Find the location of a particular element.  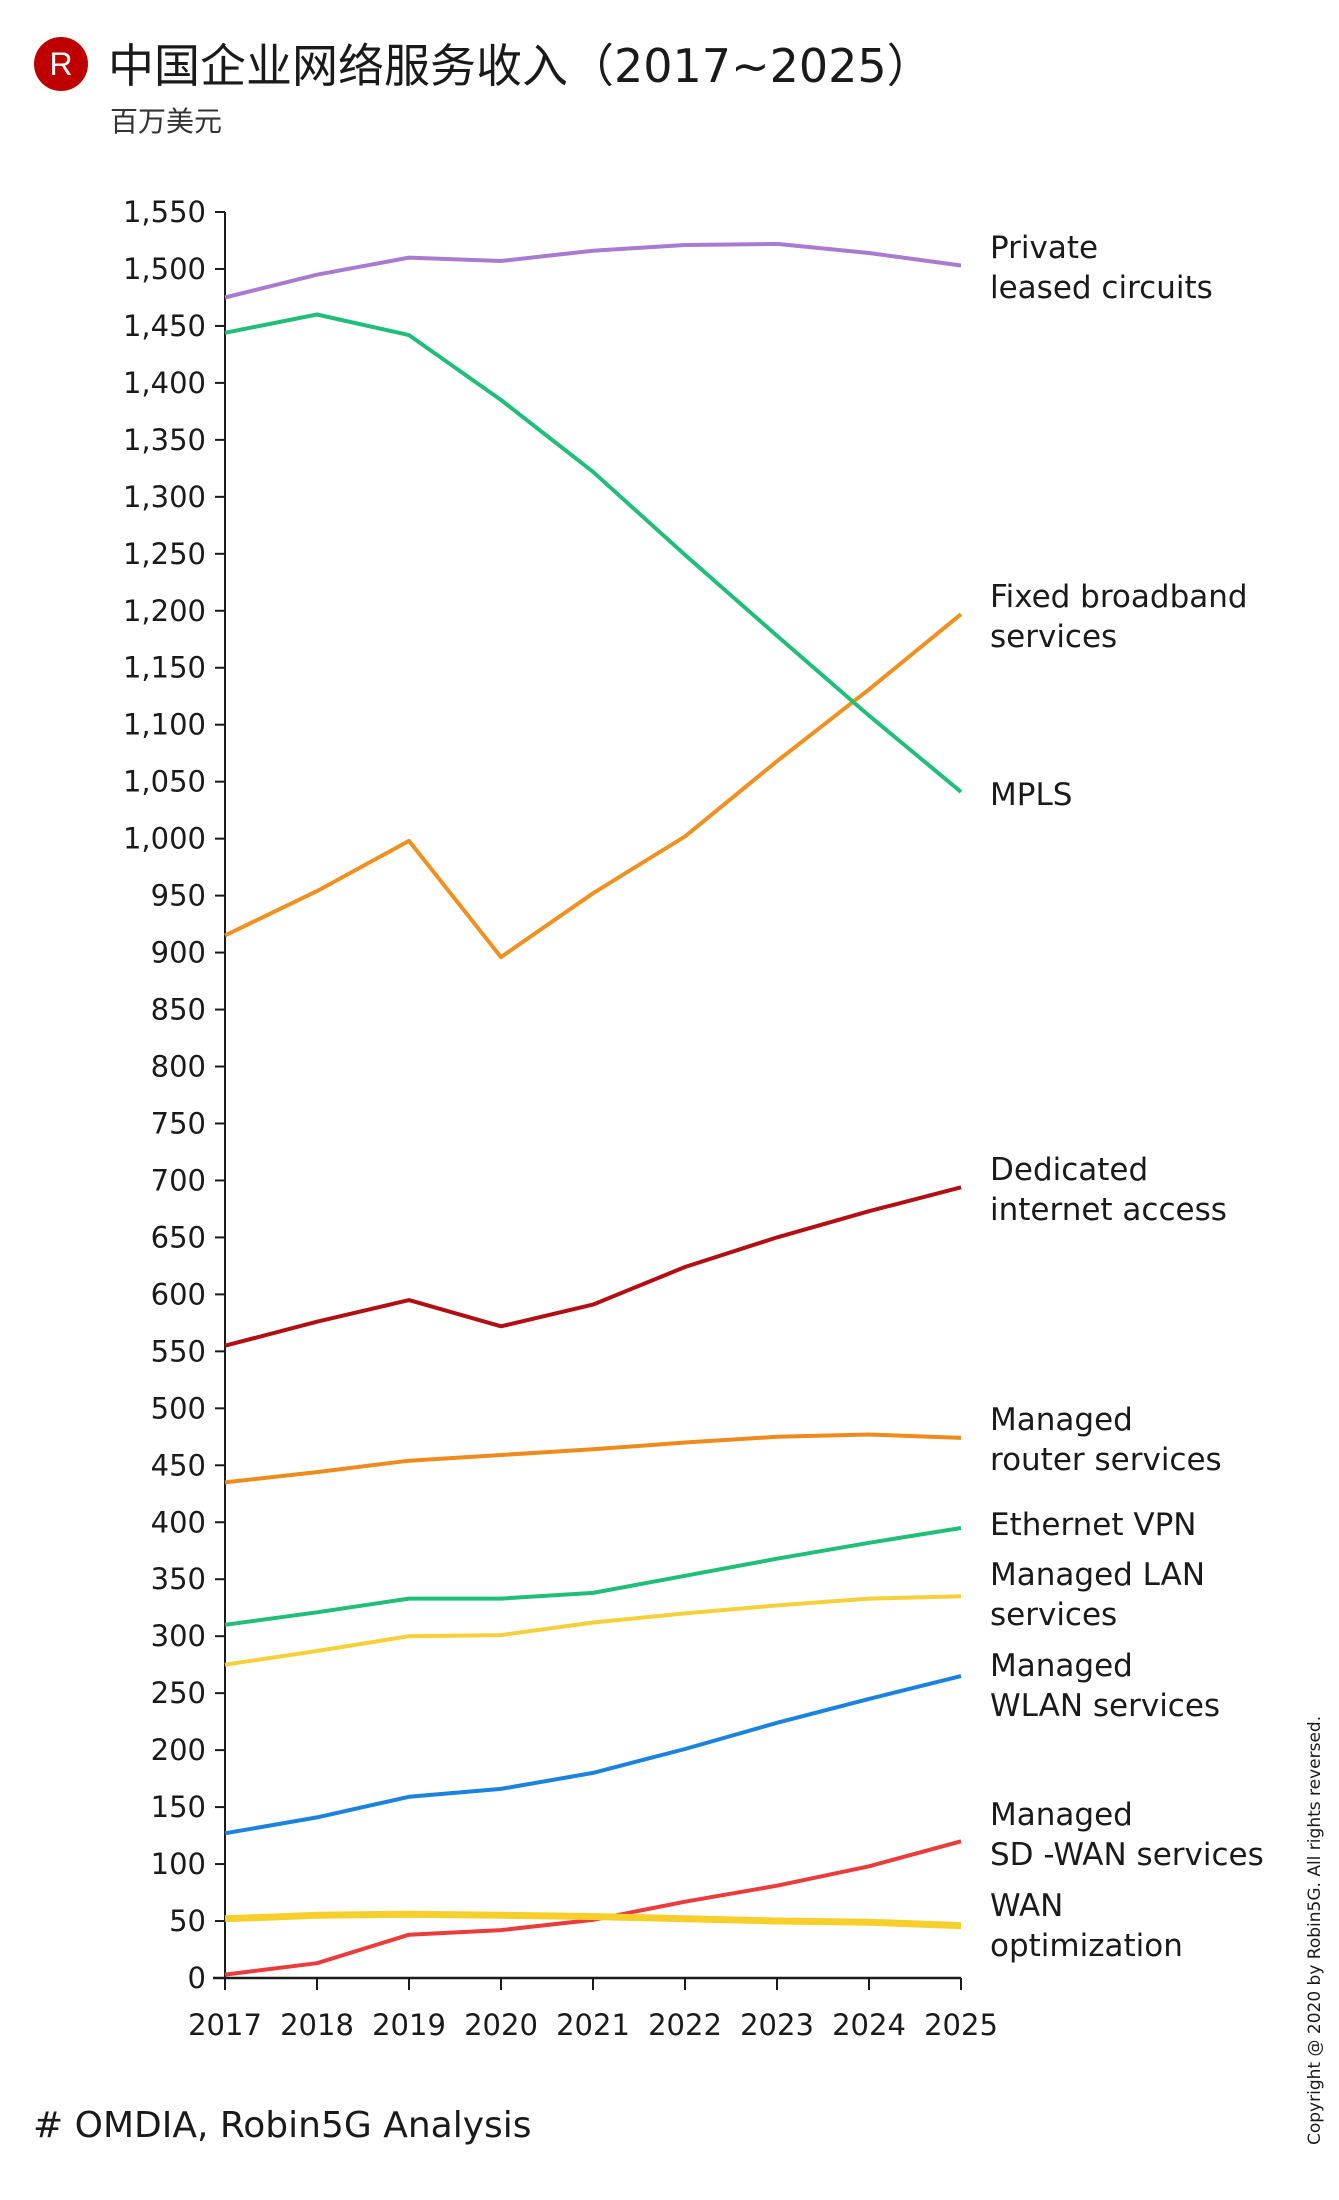

y-tick-label: 800 is located at coordinates (178, 1067).